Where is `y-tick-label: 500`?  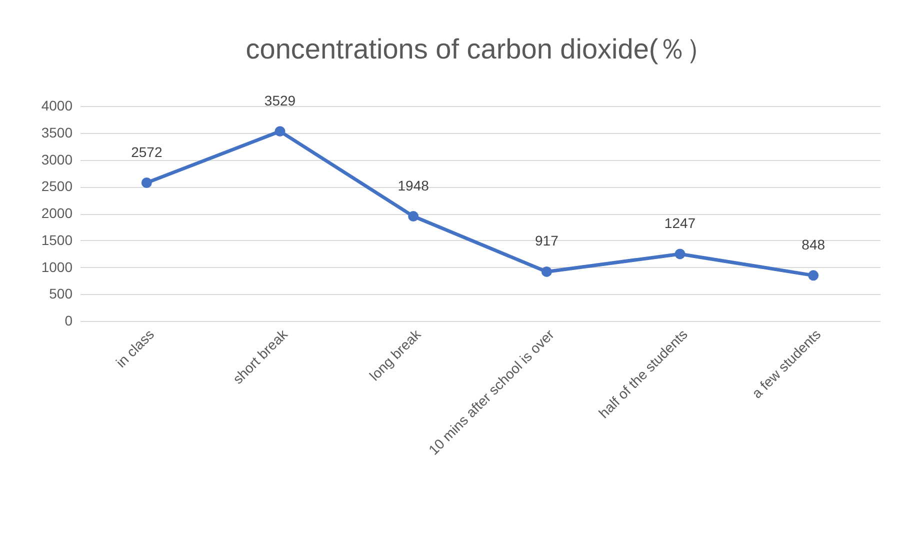
y-tick-label: 500 is located at coordinates (61, 294).